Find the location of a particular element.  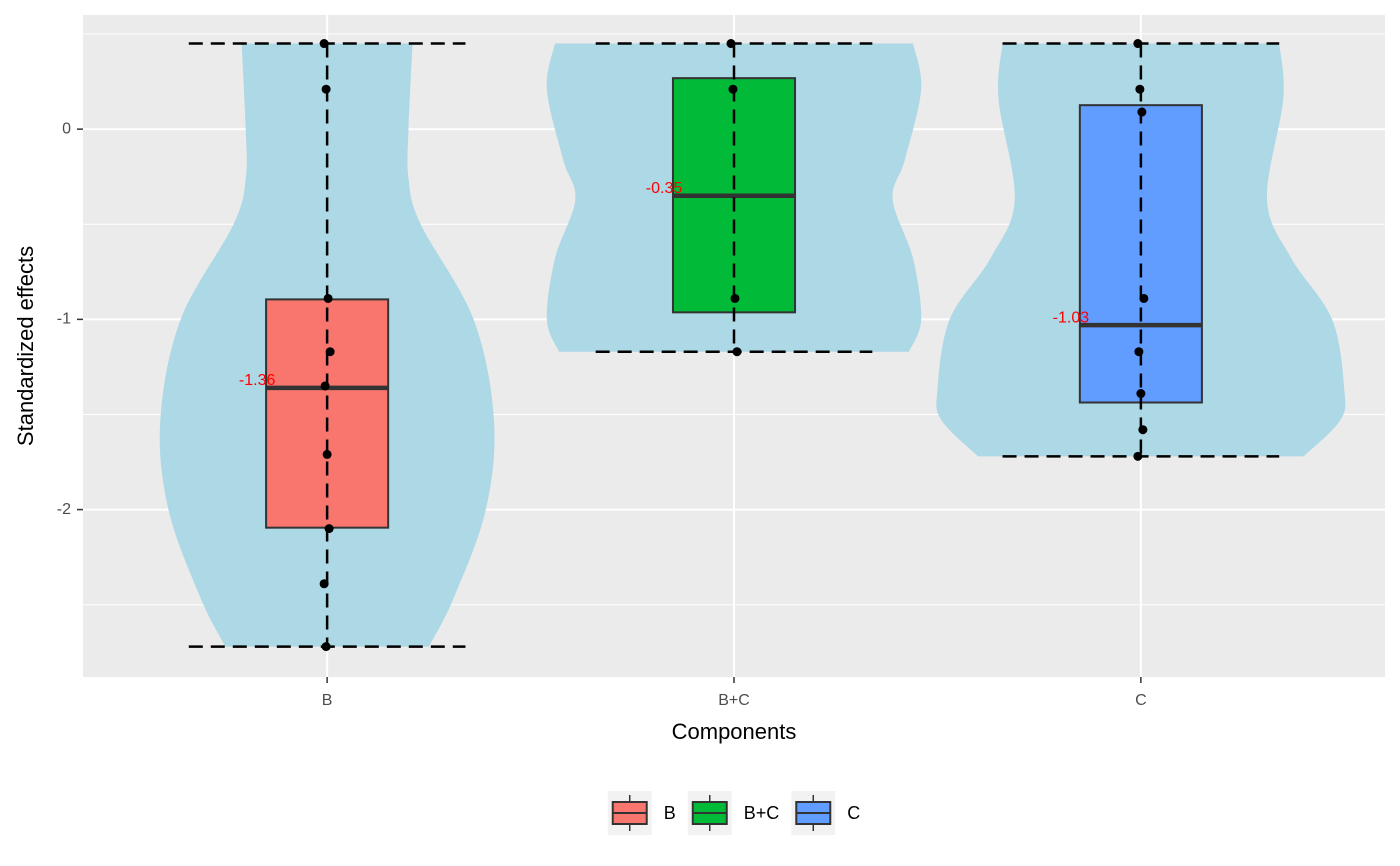

legend-label: C is located at coordinates (853, 813).